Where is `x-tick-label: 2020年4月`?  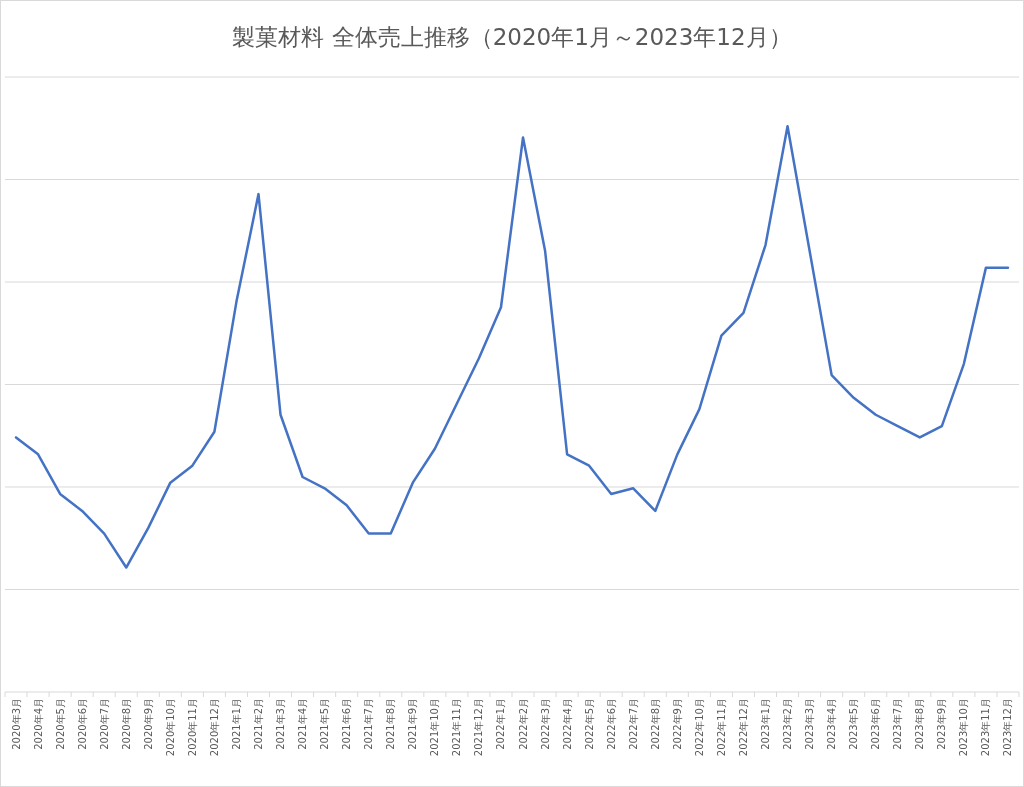
x-tick-label: 2020年4月 is located at coordinates (38, 724).